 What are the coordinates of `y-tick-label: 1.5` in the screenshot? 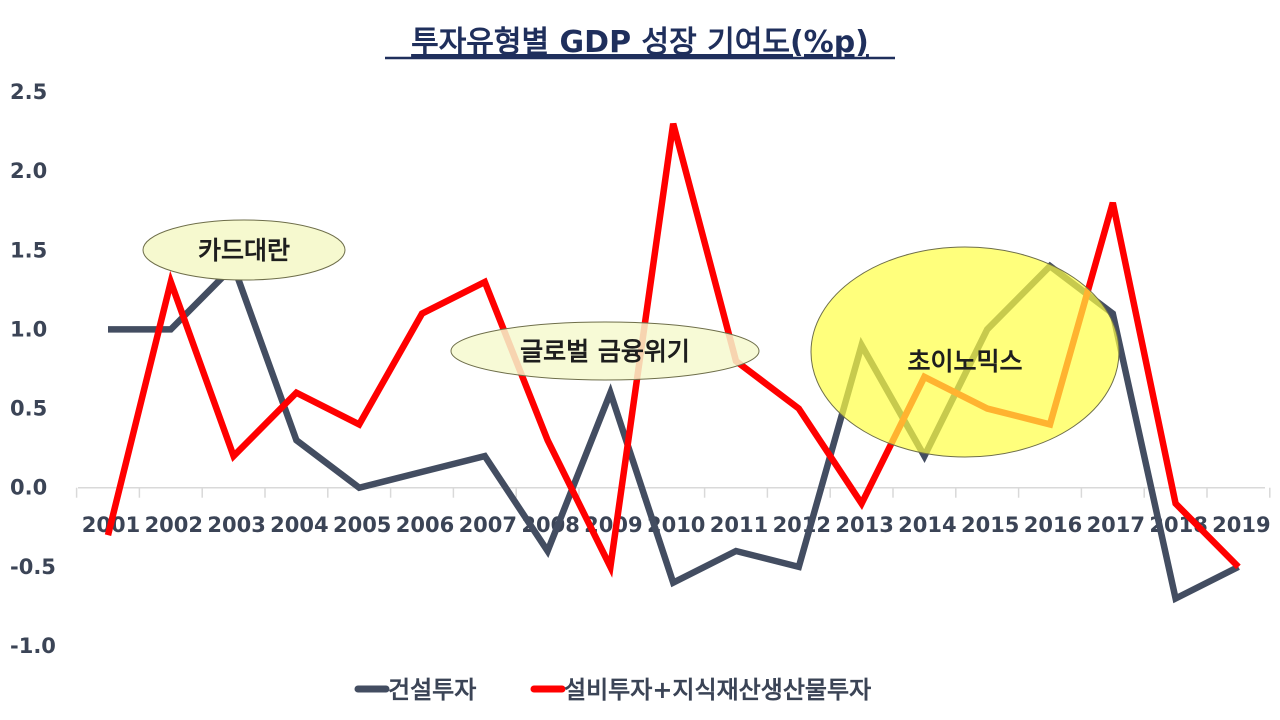 It's located at (28, 250).